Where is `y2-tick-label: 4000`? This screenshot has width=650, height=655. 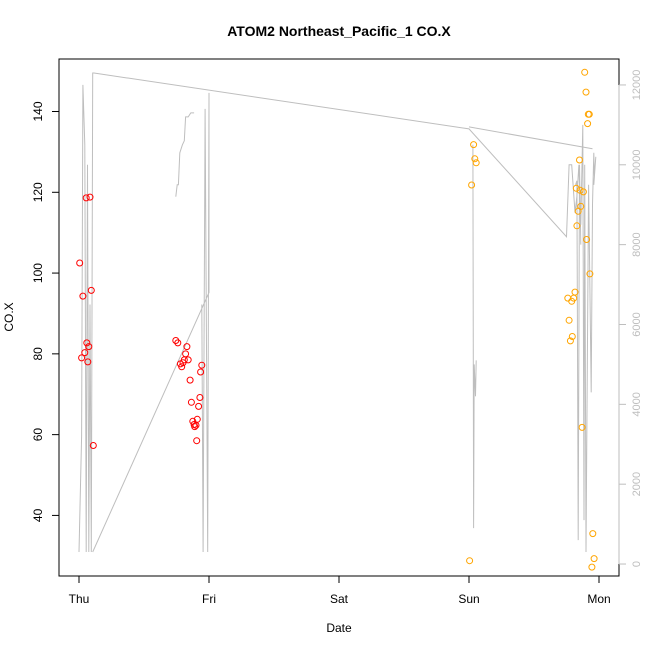 y2-tick-label: 4000 is located at coordinates (637, 404).